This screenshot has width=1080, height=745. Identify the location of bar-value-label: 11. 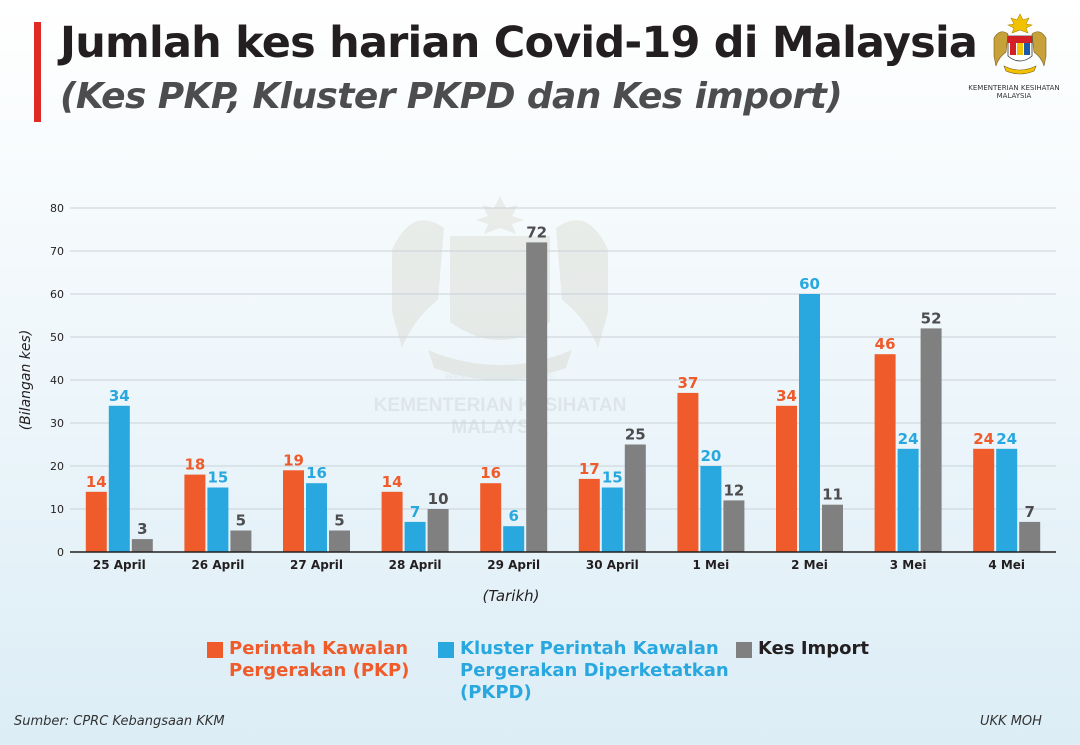
(832, 495).